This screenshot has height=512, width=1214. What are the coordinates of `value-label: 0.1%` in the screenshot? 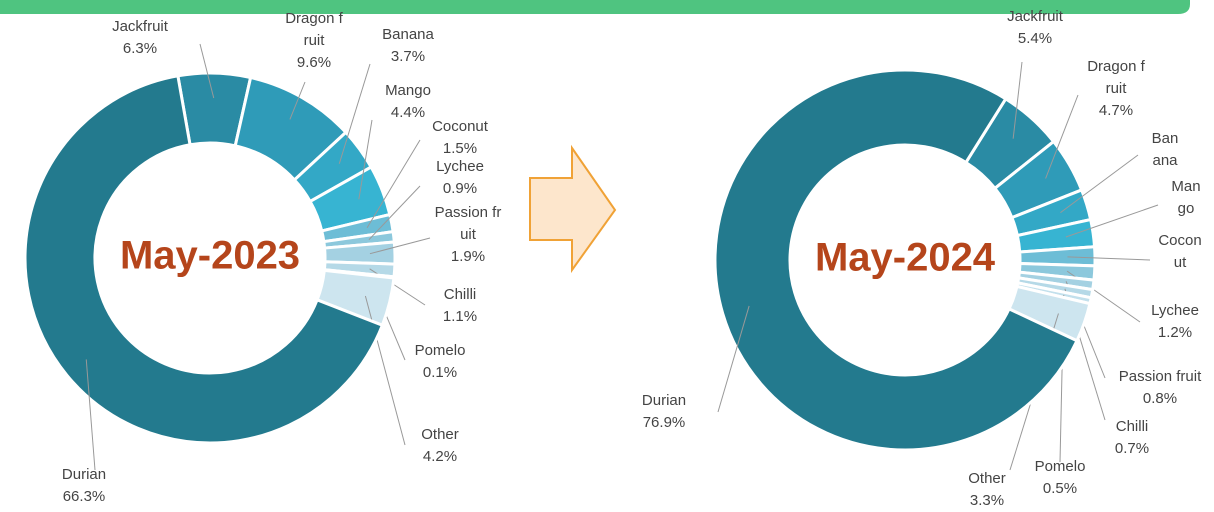 It's located at (440, 372).